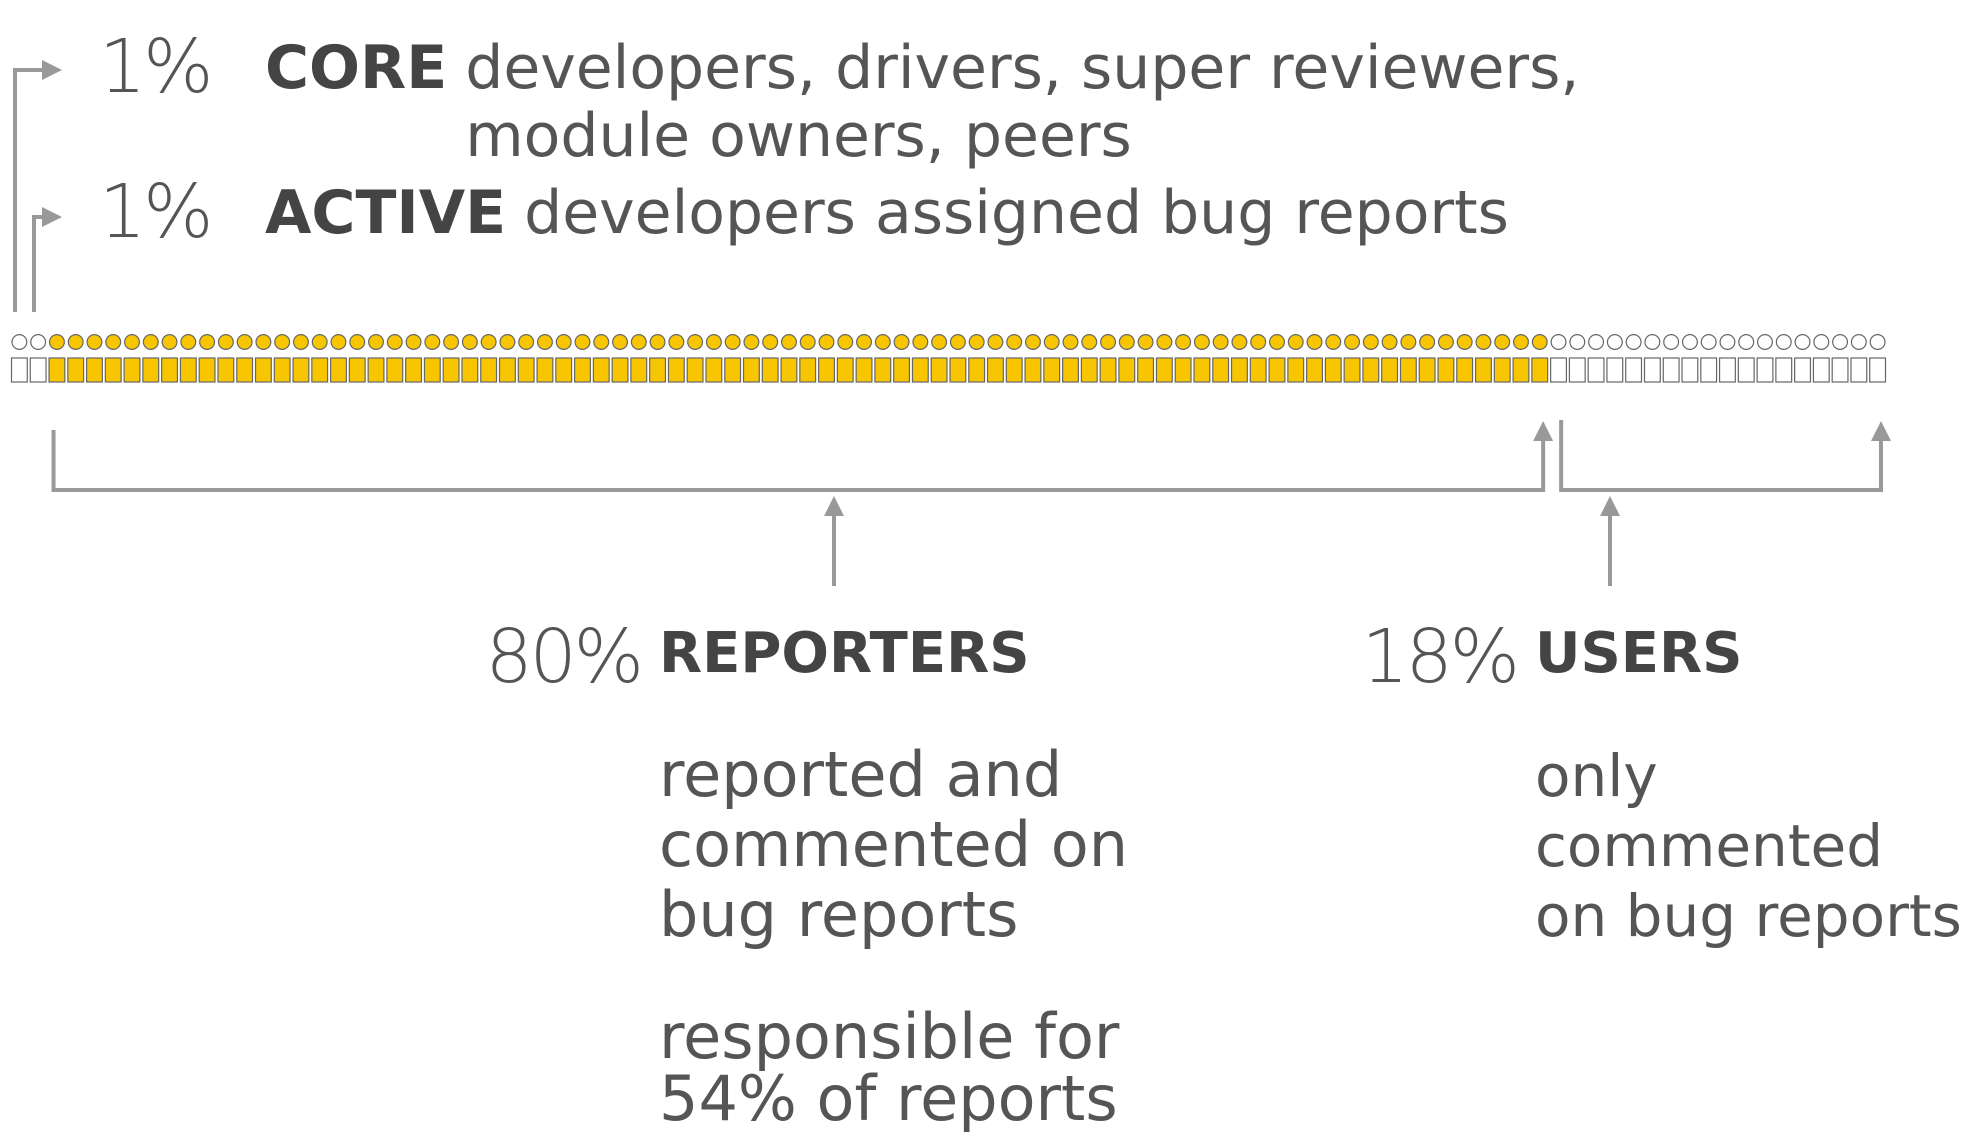  What do you see at coordinates (1022, 68) in the screenshot?
I see `group-description: developers, drivers, super reviewers,` at bounding box center [1022, 68].